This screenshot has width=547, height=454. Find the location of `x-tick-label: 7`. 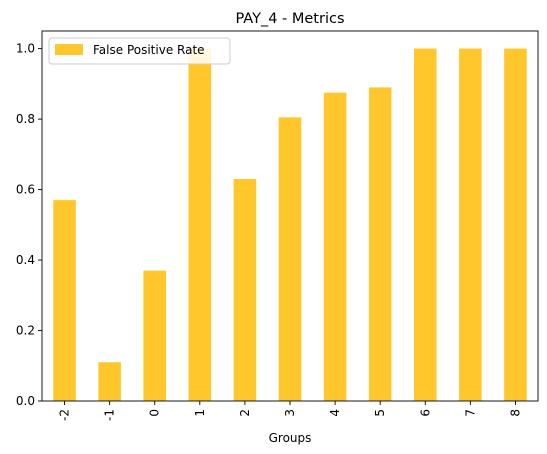

x-tick-label: 7 is located at coordinates (470, 413).